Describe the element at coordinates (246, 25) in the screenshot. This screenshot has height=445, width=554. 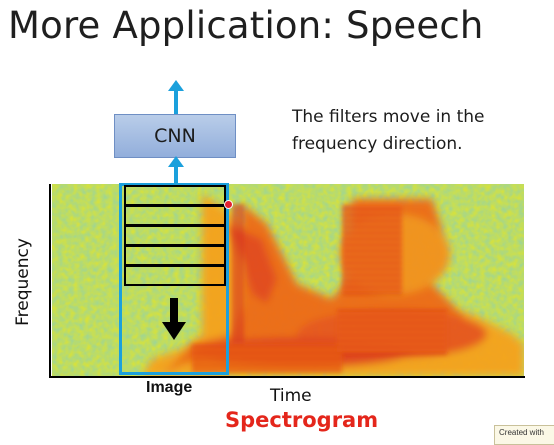
I see `slide-title: More Application: Speech` at that location.